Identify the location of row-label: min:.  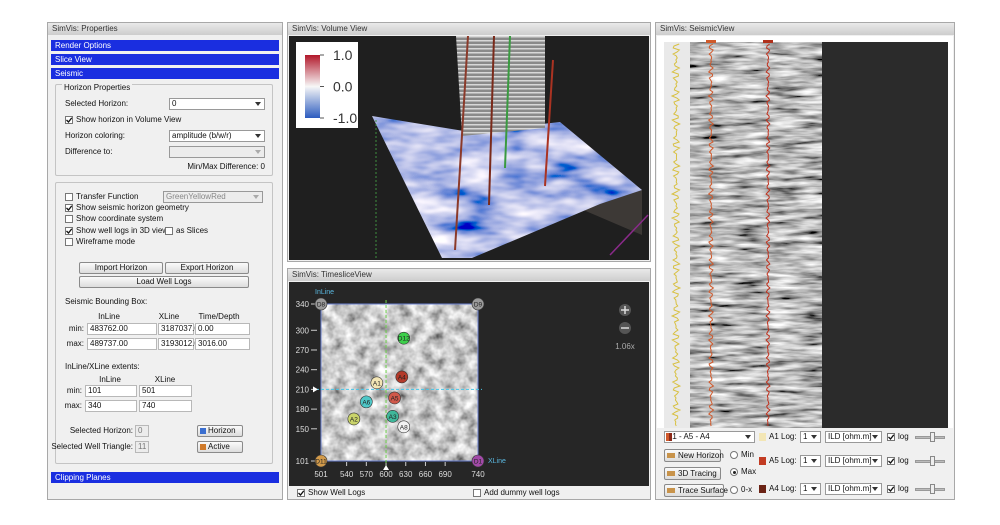
(74, 390).